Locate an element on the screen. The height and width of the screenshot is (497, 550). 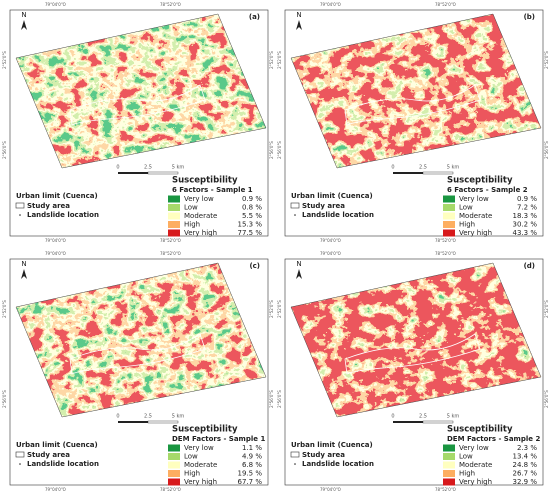
legend-percentage: 0.8 % is located at coordinates (252, 208).